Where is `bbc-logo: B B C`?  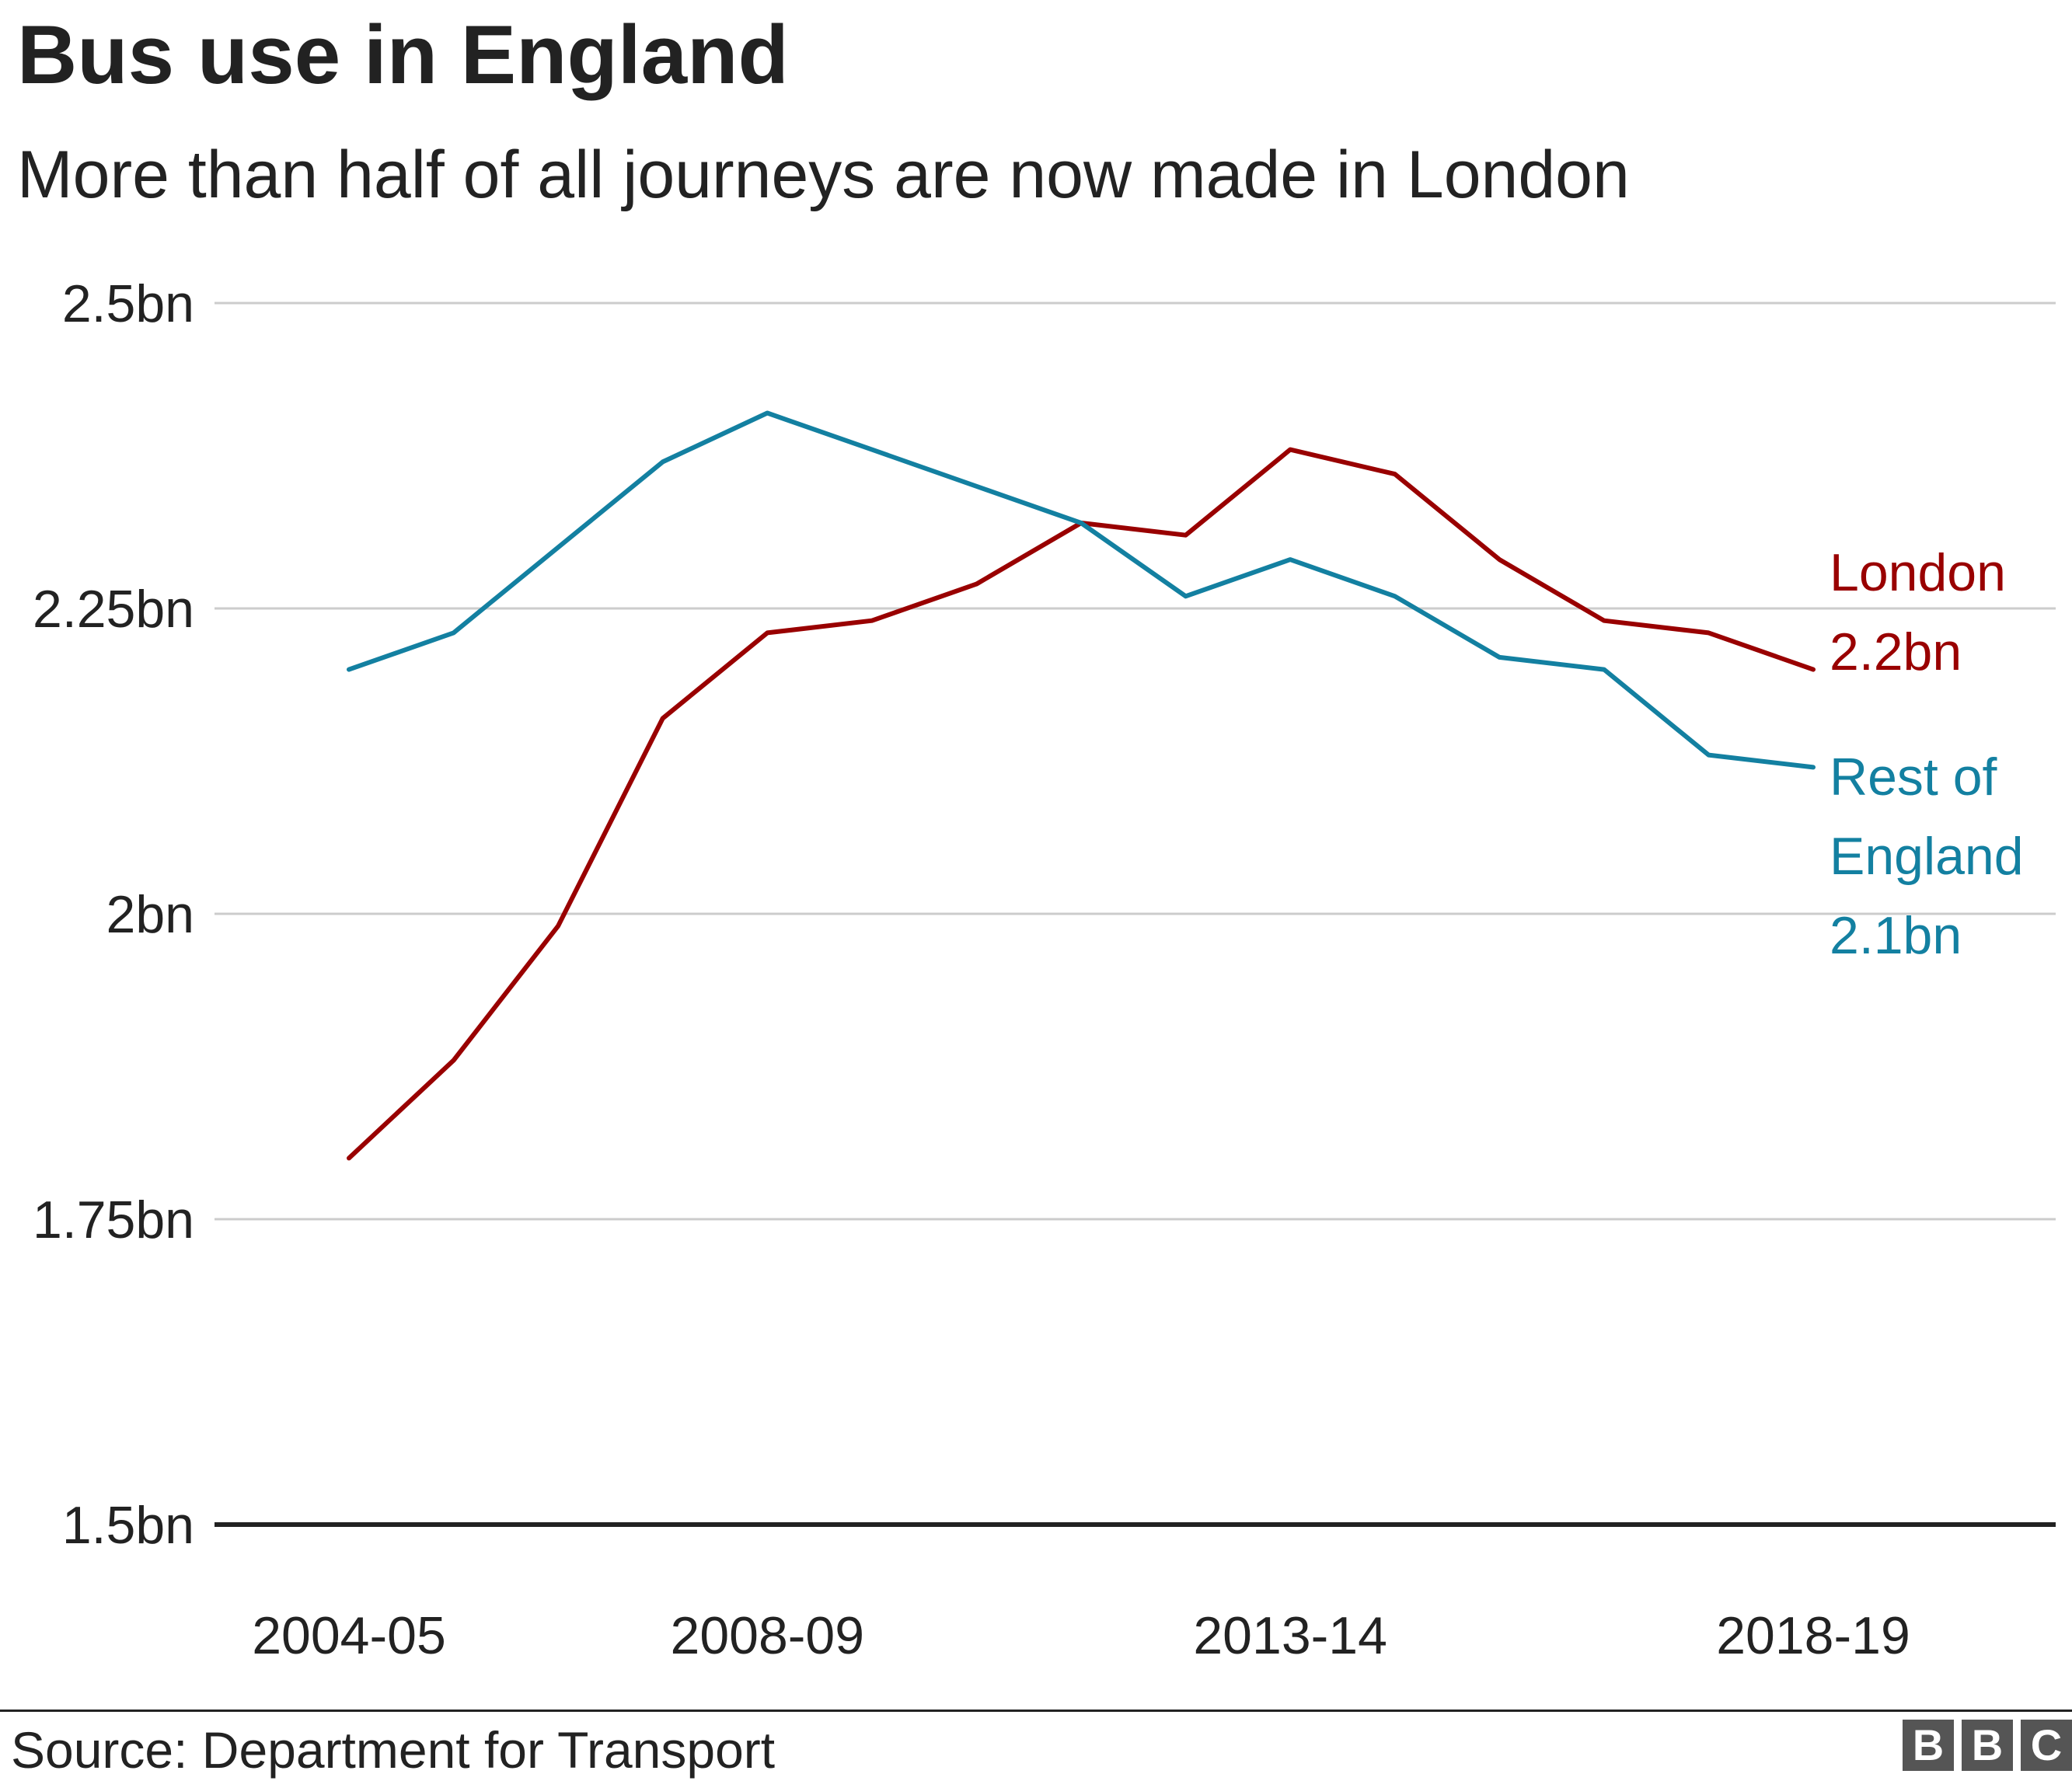 bbc-logo: B B C is located at coordinates (1987, 1746).